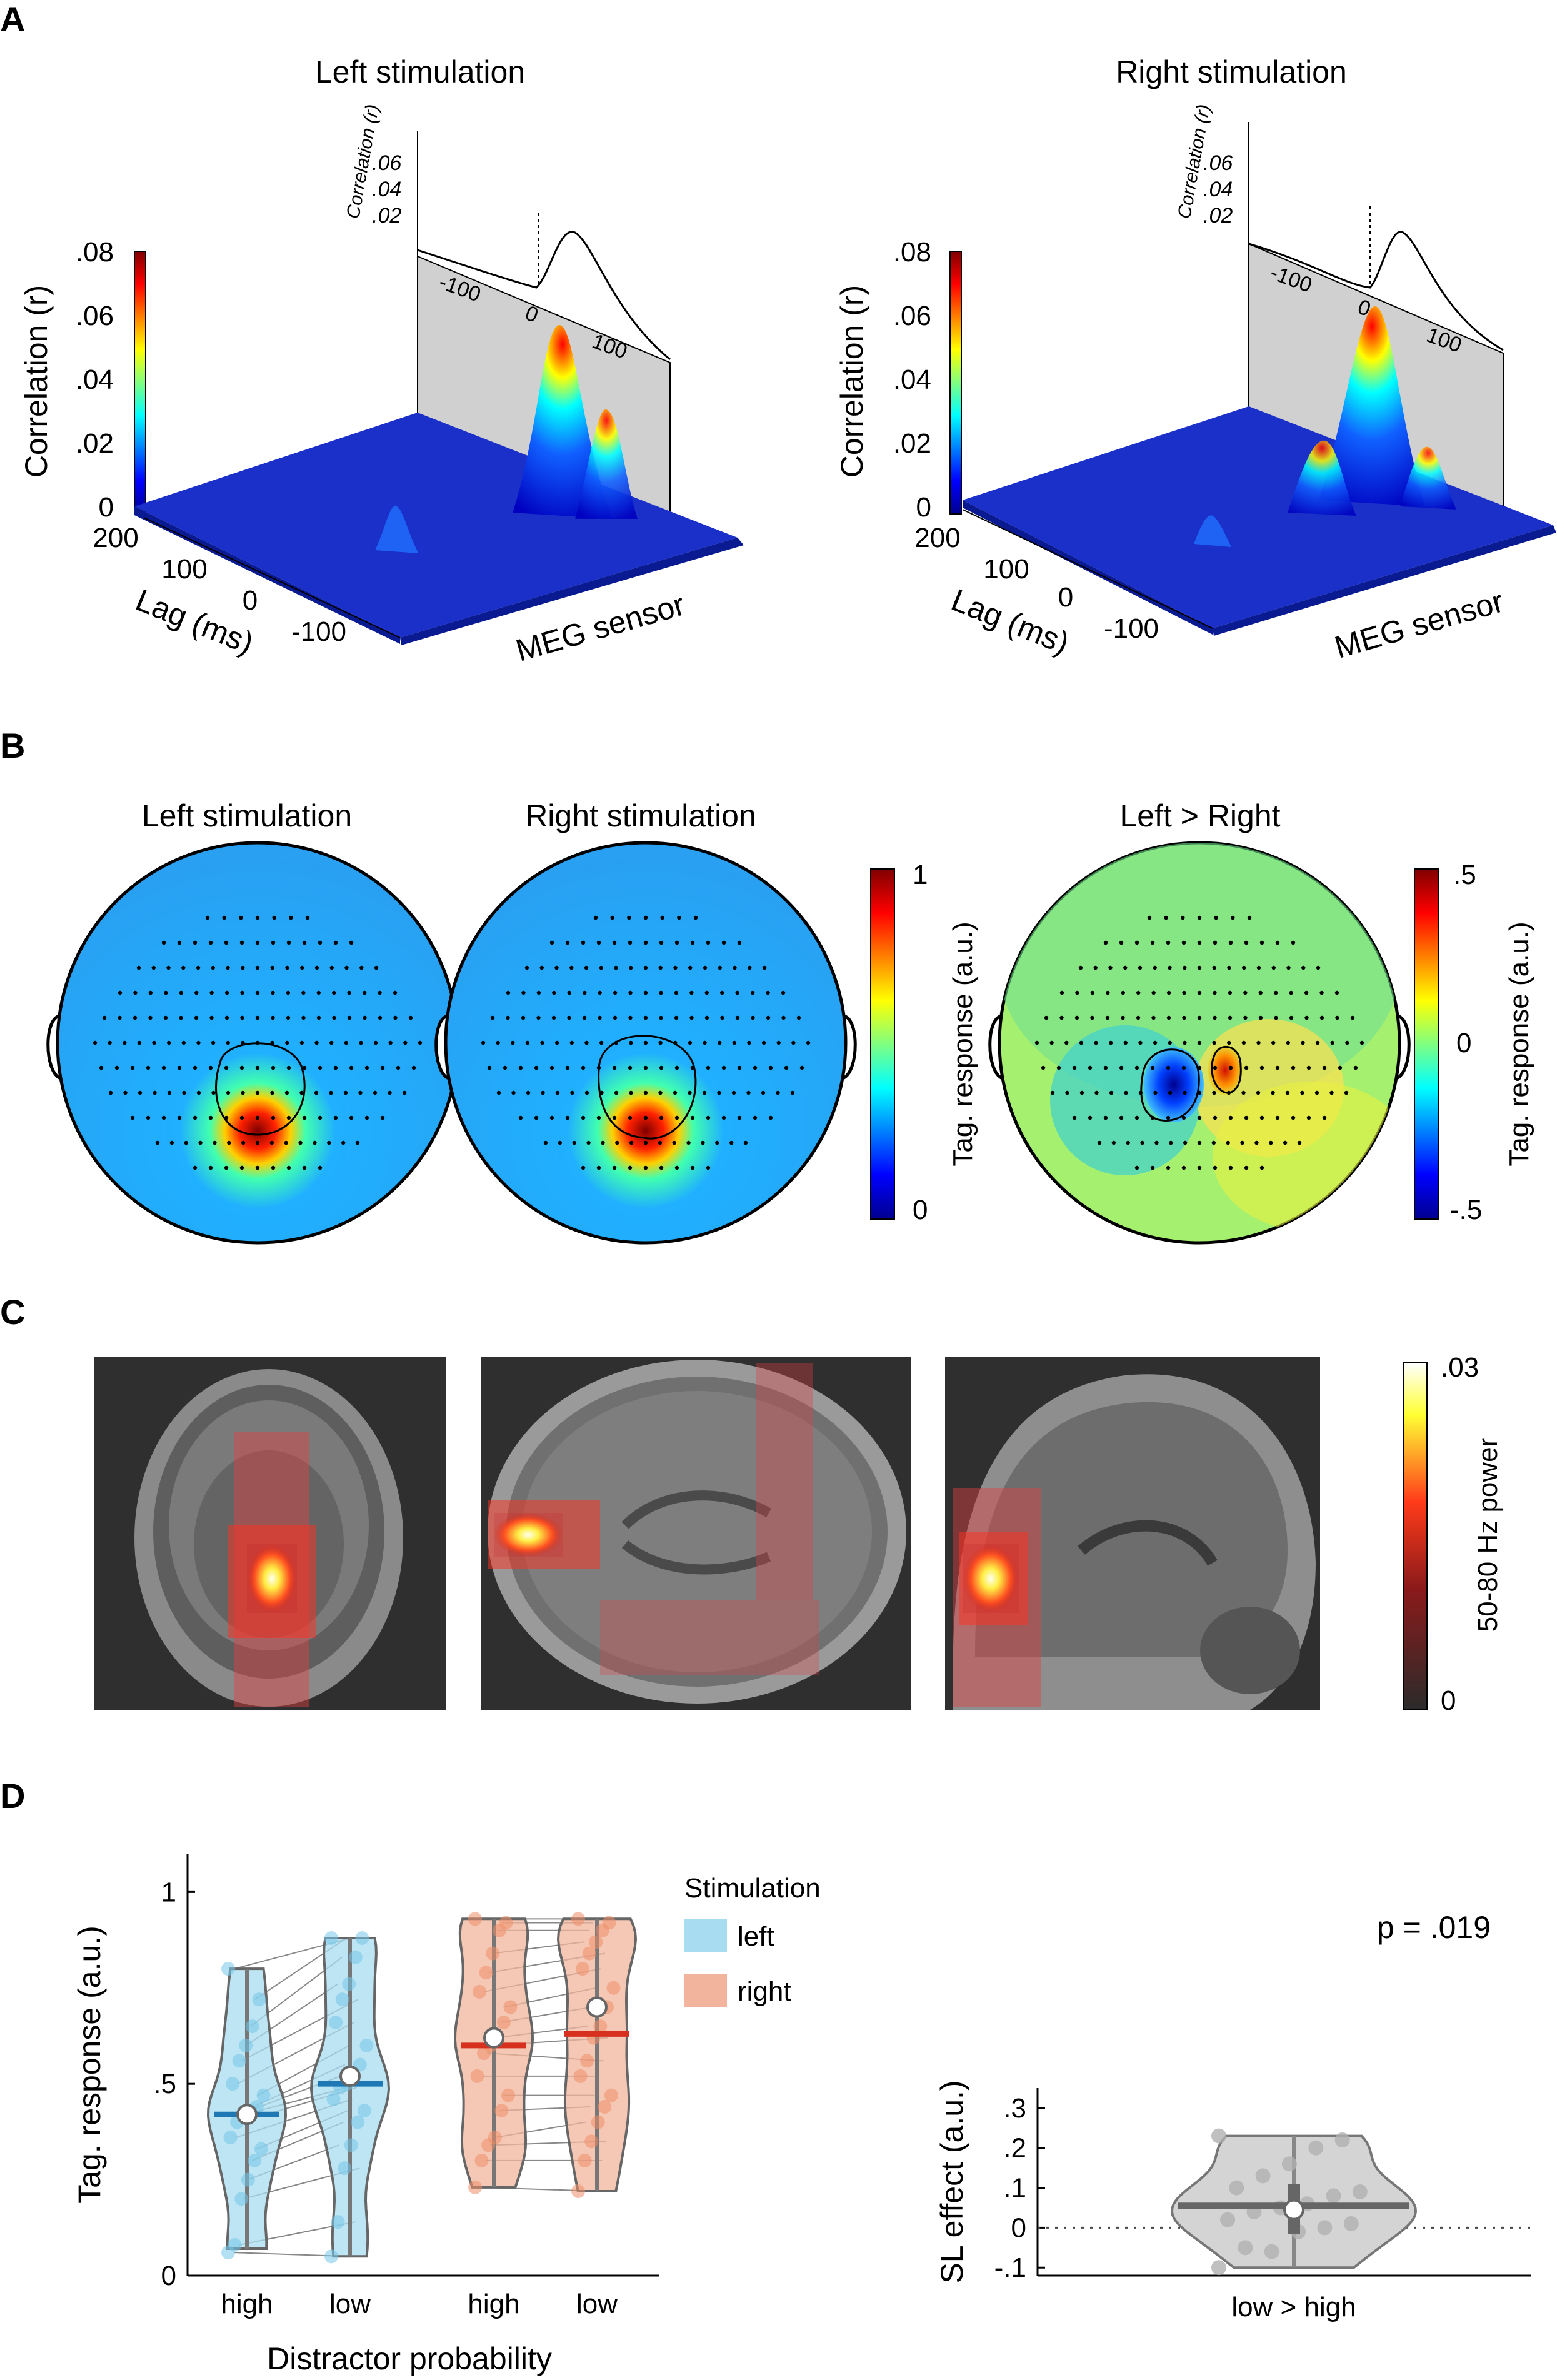 The width and height of the screenshot is (1557, 2380). I want to click on panel-b-cbar2-tick-top: .5, so click(1465, 875).